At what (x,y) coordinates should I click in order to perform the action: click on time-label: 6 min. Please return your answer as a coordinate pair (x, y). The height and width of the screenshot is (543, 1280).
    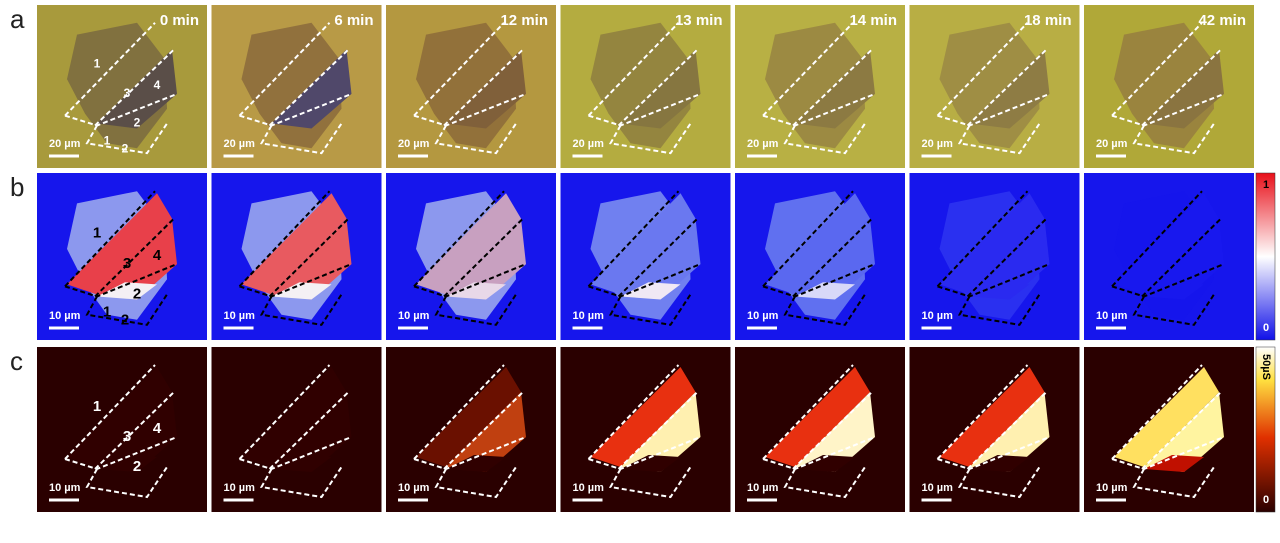
    Looking at the image, I should click on (353, 20).